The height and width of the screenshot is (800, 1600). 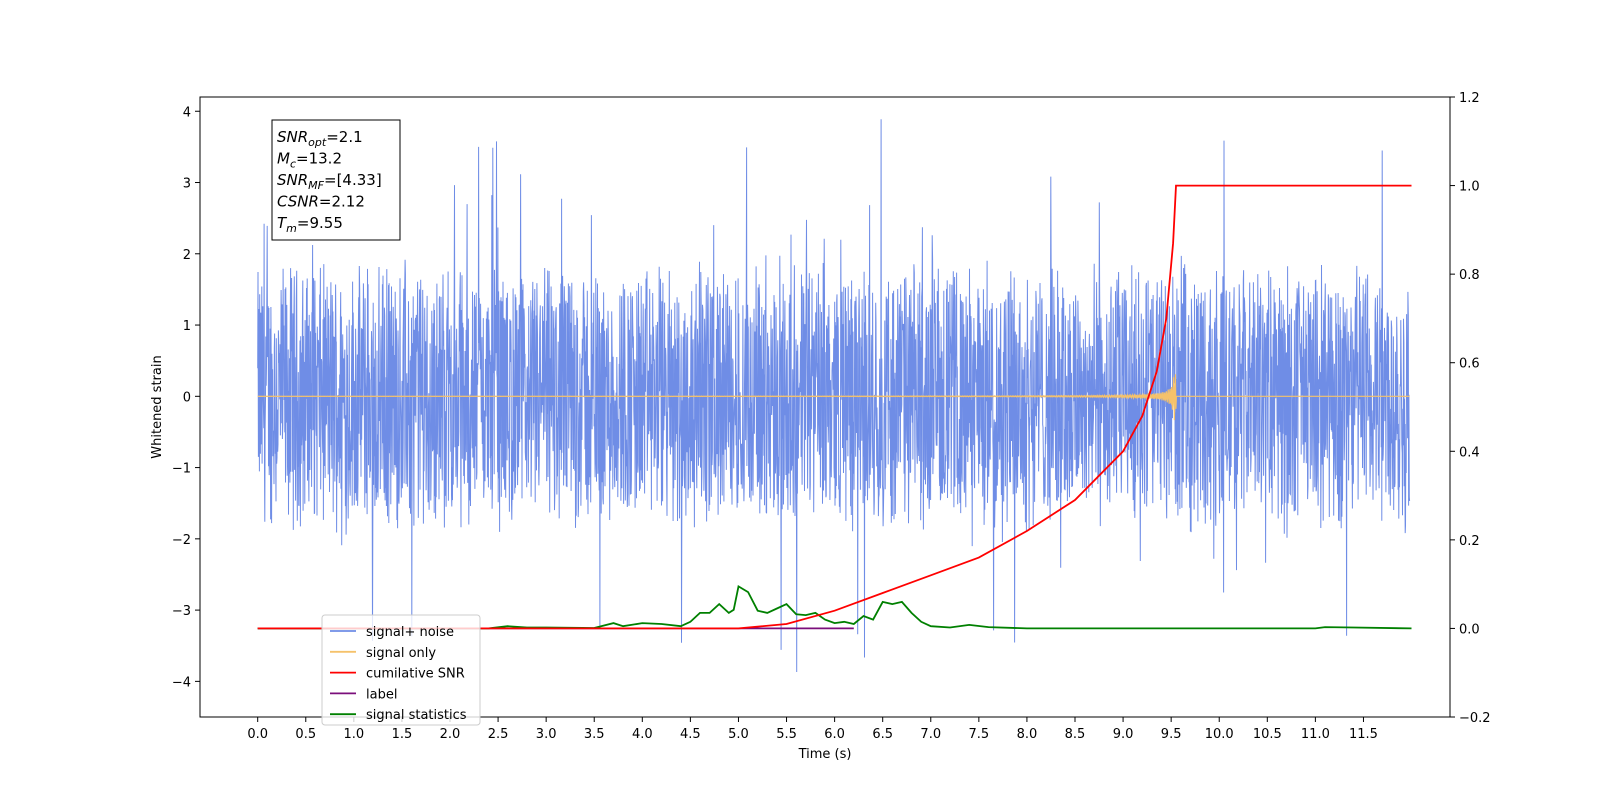 What do you see at coordinates (1075, 734) in the screenshot?
I see `x-tick-label: 8.5` at bounding box center [1075, 734].